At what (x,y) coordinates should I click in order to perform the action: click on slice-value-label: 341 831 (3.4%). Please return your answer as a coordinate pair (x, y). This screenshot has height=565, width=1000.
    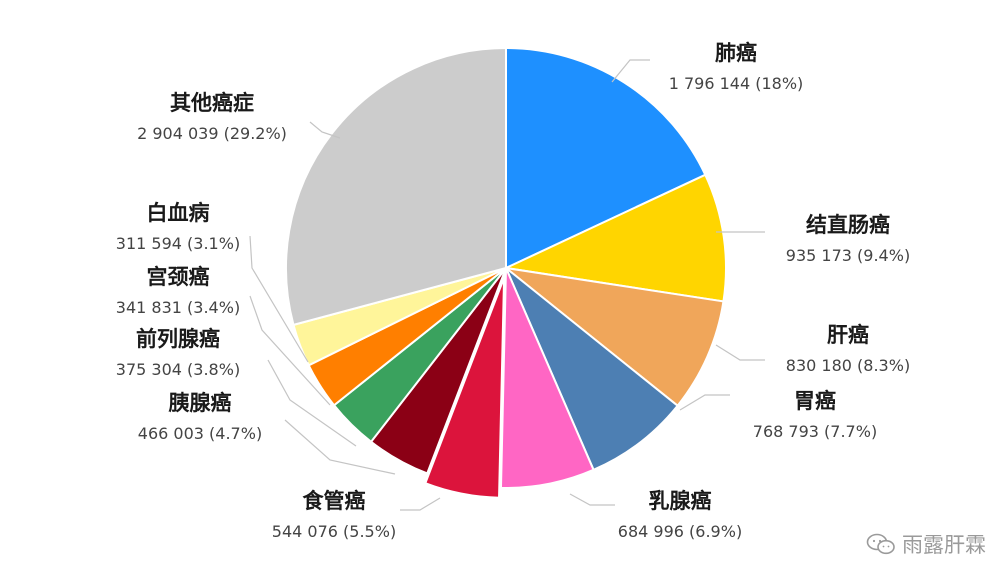
    Looking at the image, I should click on (178, 307).